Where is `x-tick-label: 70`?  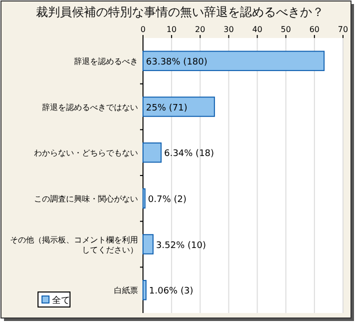 x-tick-label: 70 is located at coordinates (343, 29).